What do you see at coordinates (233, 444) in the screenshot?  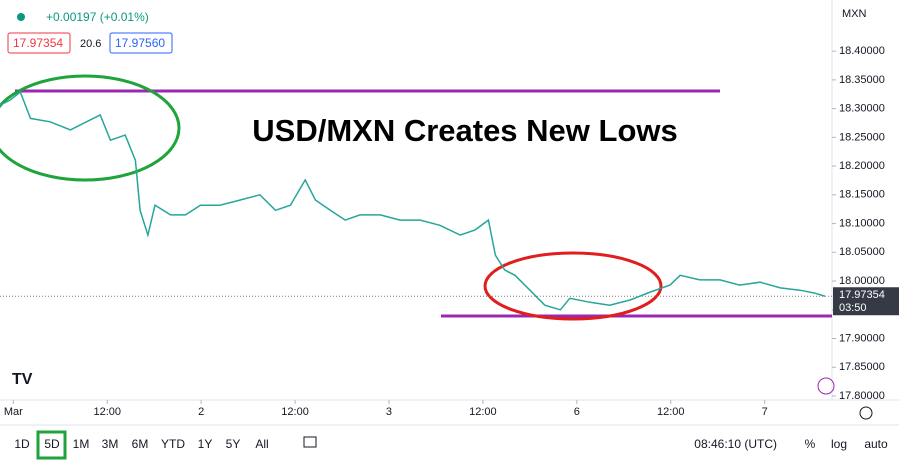 I see `range-button: 5Y` at bounding box center [233, 444].